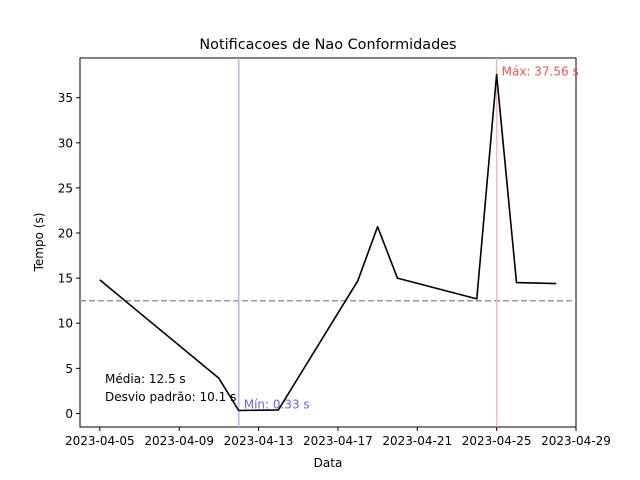 This screenshot has height=480, width=640. What do you see at coordinates (576, 441) in the screenshot?
I see `x-tick-label: 2023-04-29` at bounding box center [576, 441].